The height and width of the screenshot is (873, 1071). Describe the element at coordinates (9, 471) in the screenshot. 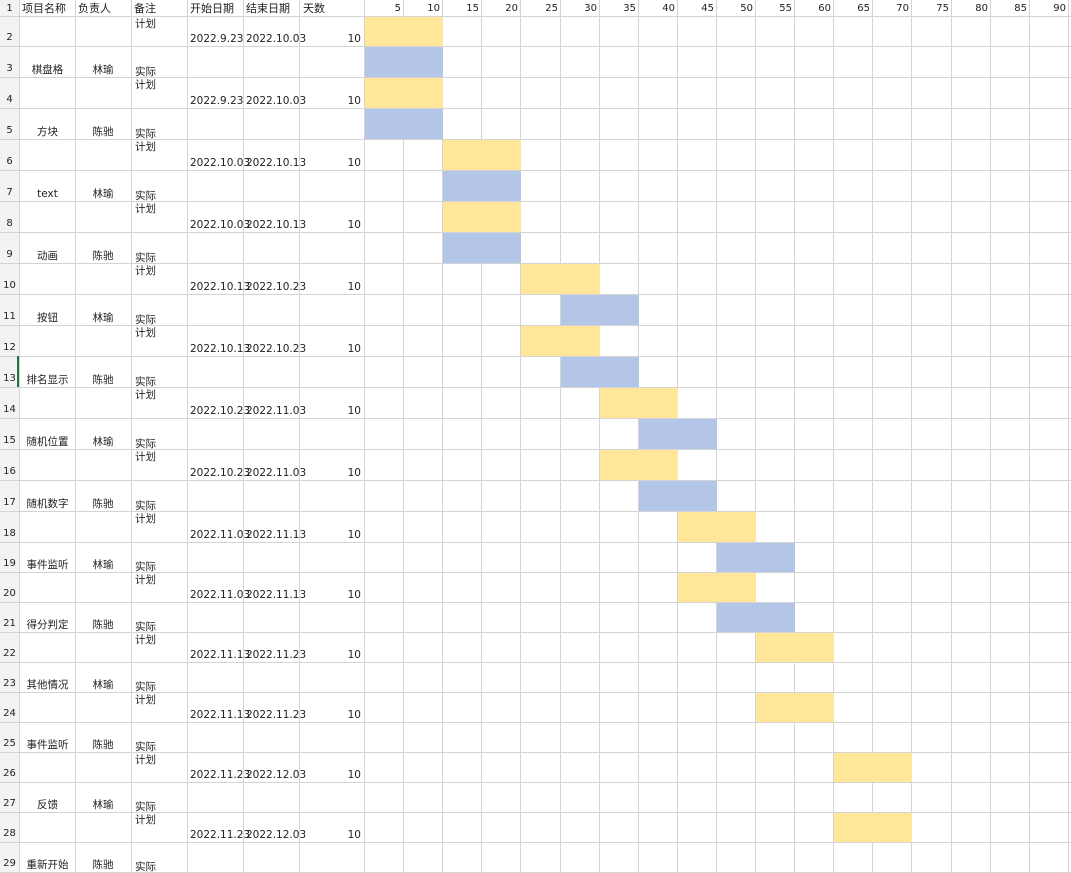

I see `row-number: 16` at that location.